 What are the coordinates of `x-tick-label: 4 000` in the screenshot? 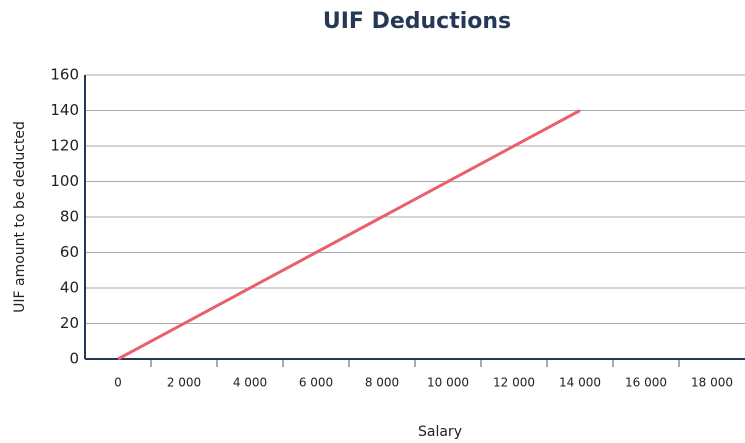 It's located at (250, 383).